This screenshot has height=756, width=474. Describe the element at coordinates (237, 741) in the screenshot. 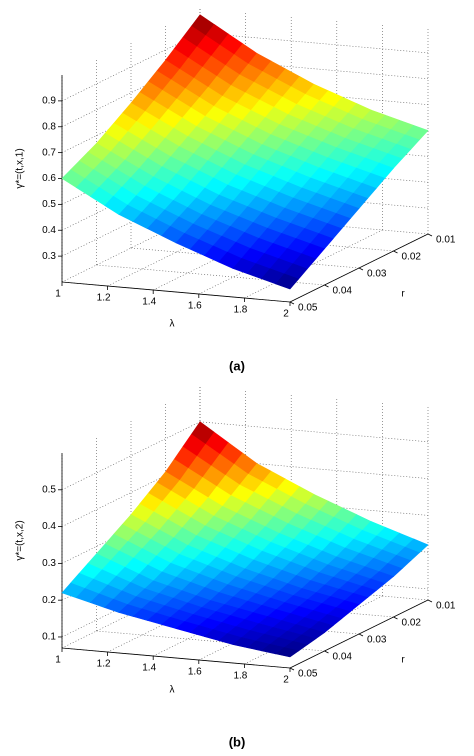

I see `panel-caption: (b)` at that location.